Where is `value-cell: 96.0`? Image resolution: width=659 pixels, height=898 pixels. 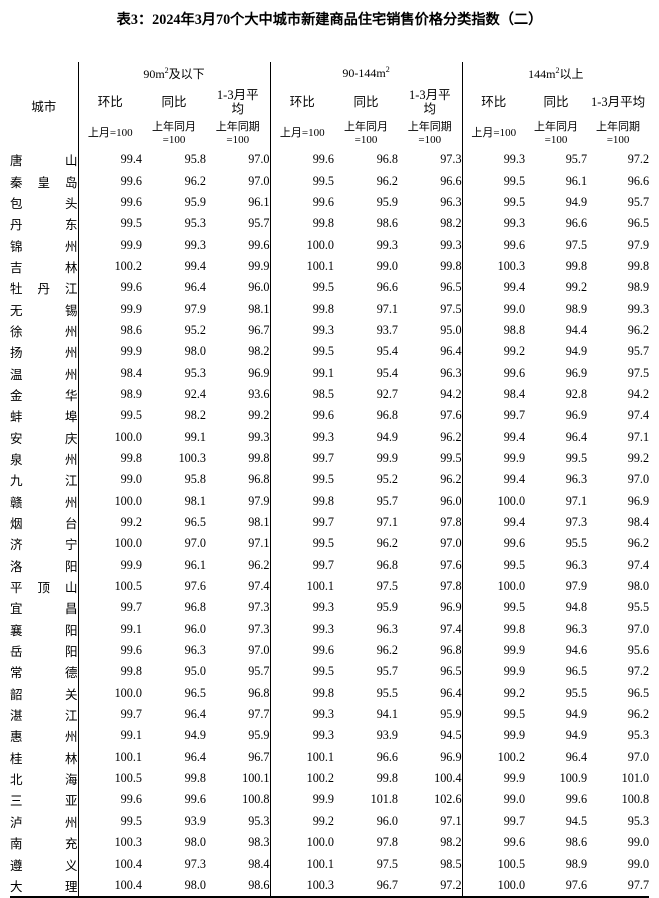 value-cell: 96.0 is located at coordinates (259, 287).